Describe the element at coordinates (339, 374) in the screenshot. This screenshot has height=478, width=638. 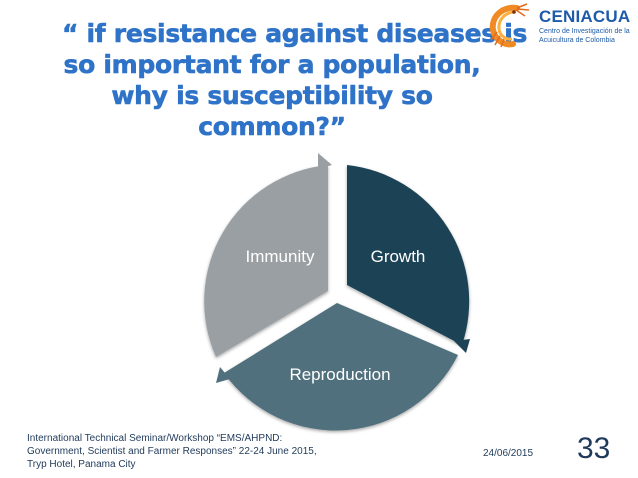
I see `segment-label-reproduction: Reproduction` at that location.